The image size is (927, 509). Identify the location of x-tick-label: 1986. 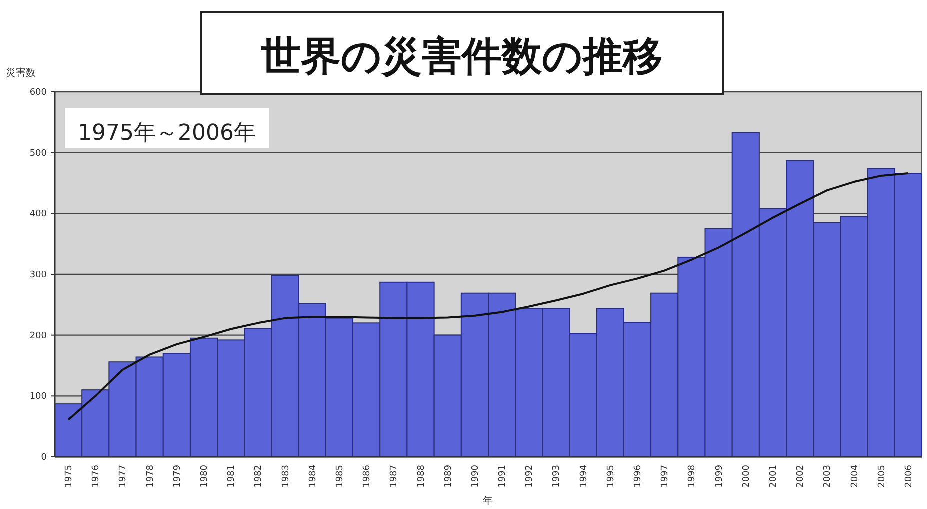
(367, 476).